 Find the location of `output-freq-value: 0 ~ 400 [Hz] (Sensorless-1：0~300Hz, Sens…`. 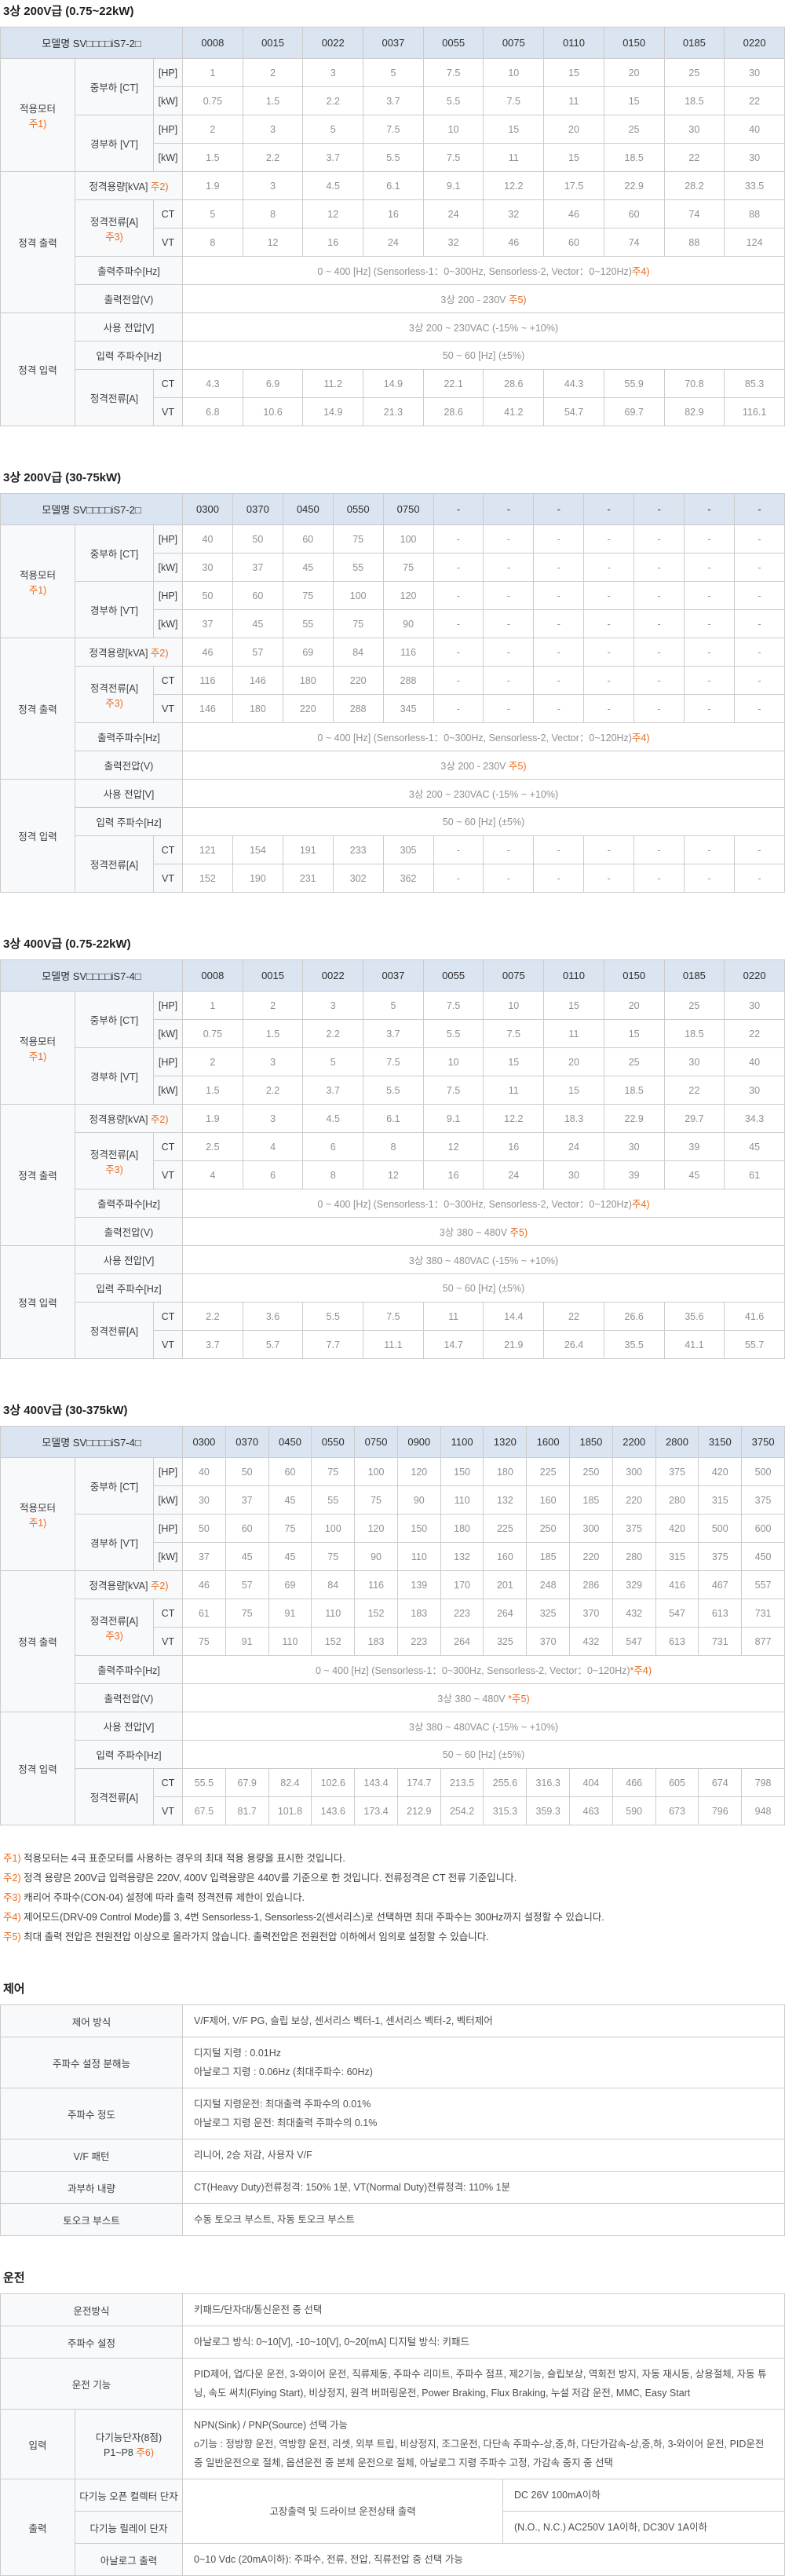

output-freq-value: 0 ~ 400 [Hz] (Sensorless-1：0~300Hz, Sens… is located at coordinates (483, 1670).